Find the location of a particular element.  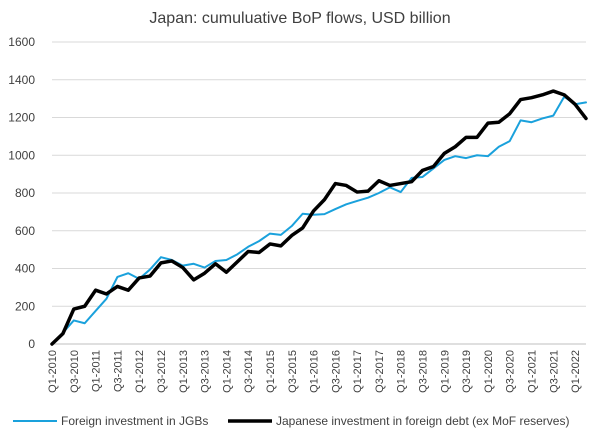

y-tick-label: 1400 is located at coordinates (21, 80).